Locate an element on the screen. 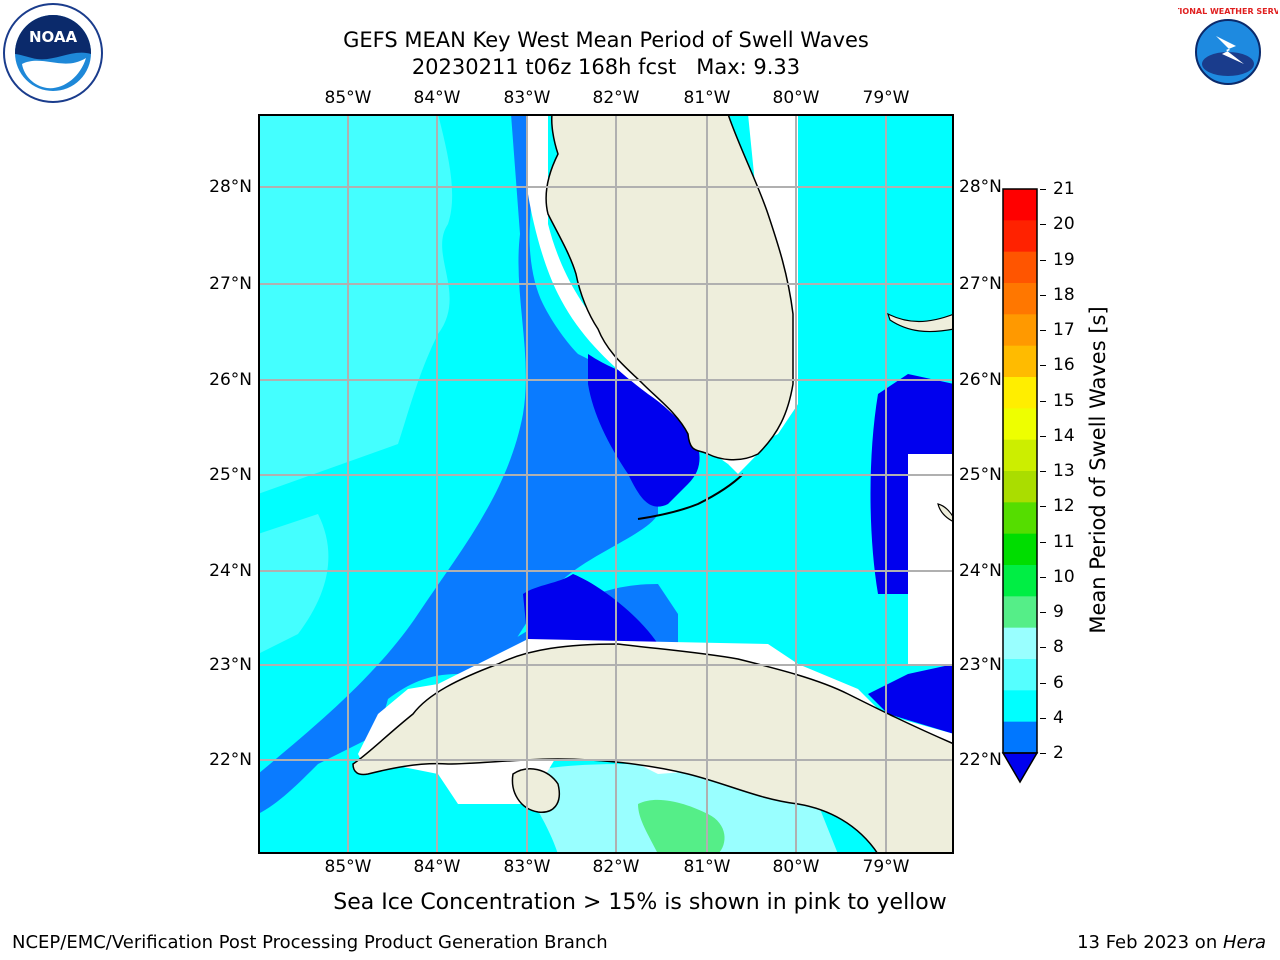 This screenshot has width=1280, height=960. colorbar-label: Mean Period of Swell Waves [s] is located at coordinates (1098, 470).